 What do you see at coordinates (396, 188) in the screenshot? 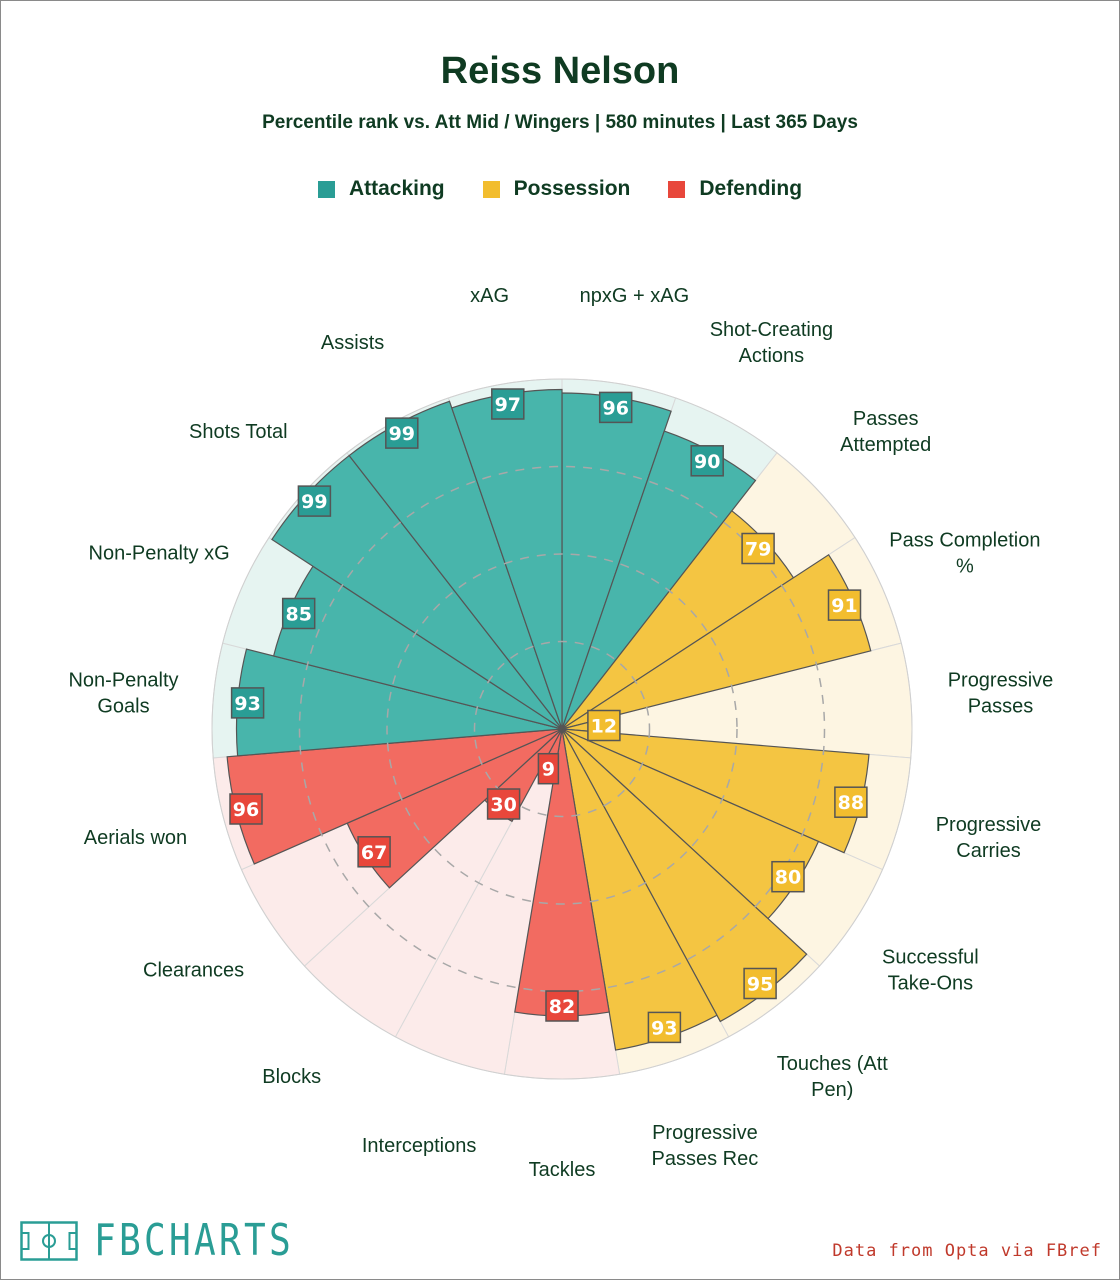
I see `legend-label-attacking: Attacking` at bounding box center [396, 188].